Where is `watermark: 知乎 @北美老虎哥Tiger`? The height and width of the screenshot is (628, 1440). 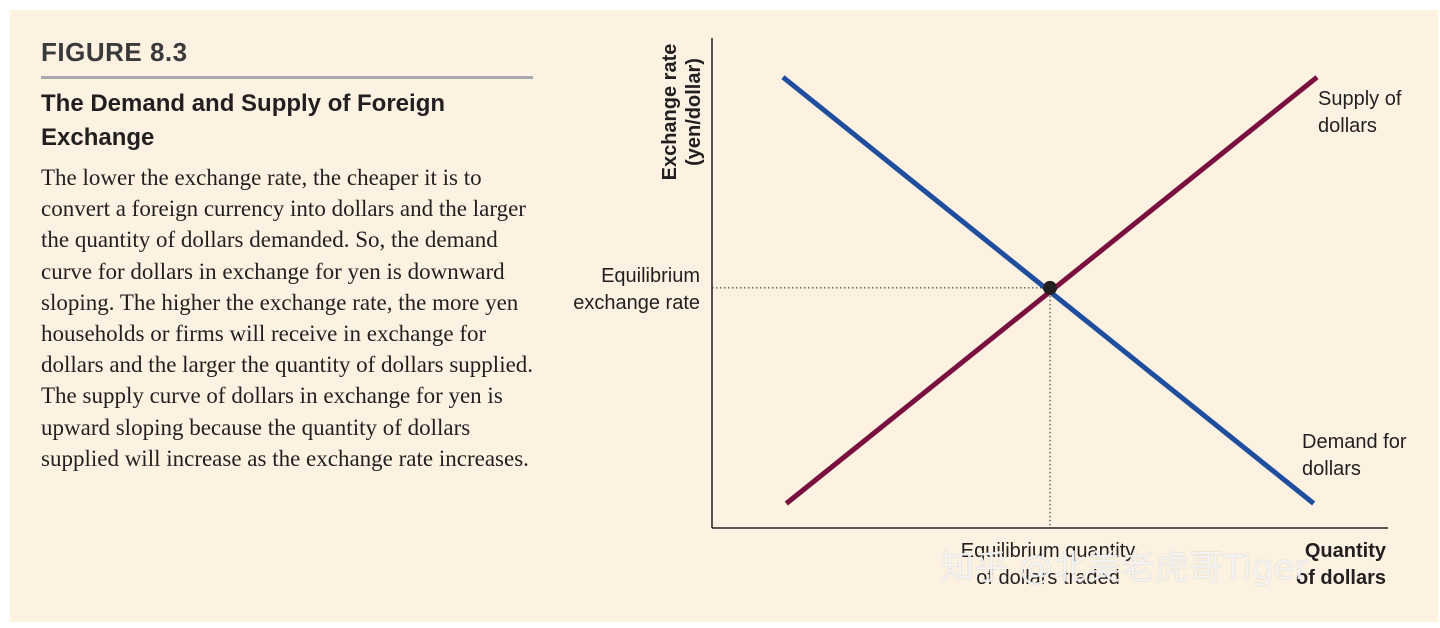 watermark: 知乎 @北美老虎哥Tiger is located at coordinates (1124, 568).